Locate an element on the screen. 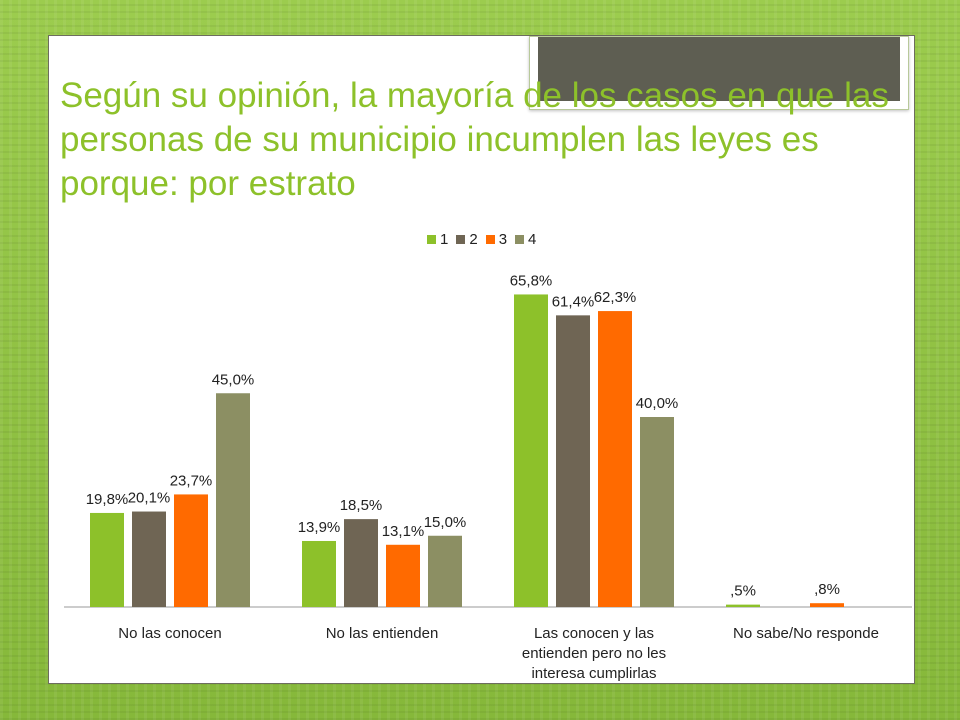  decorative-frame-fill is located at coordinates (719, 69).